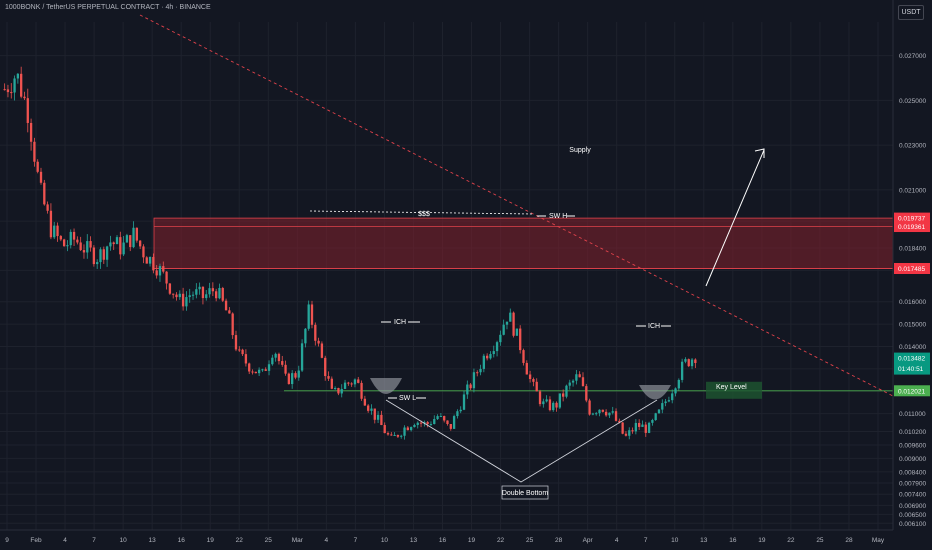 This screenshot has height=550, width=932. Describe the element at coordinates (580, 150) in the screenshot. I see `supply-label: Supply` at that location.